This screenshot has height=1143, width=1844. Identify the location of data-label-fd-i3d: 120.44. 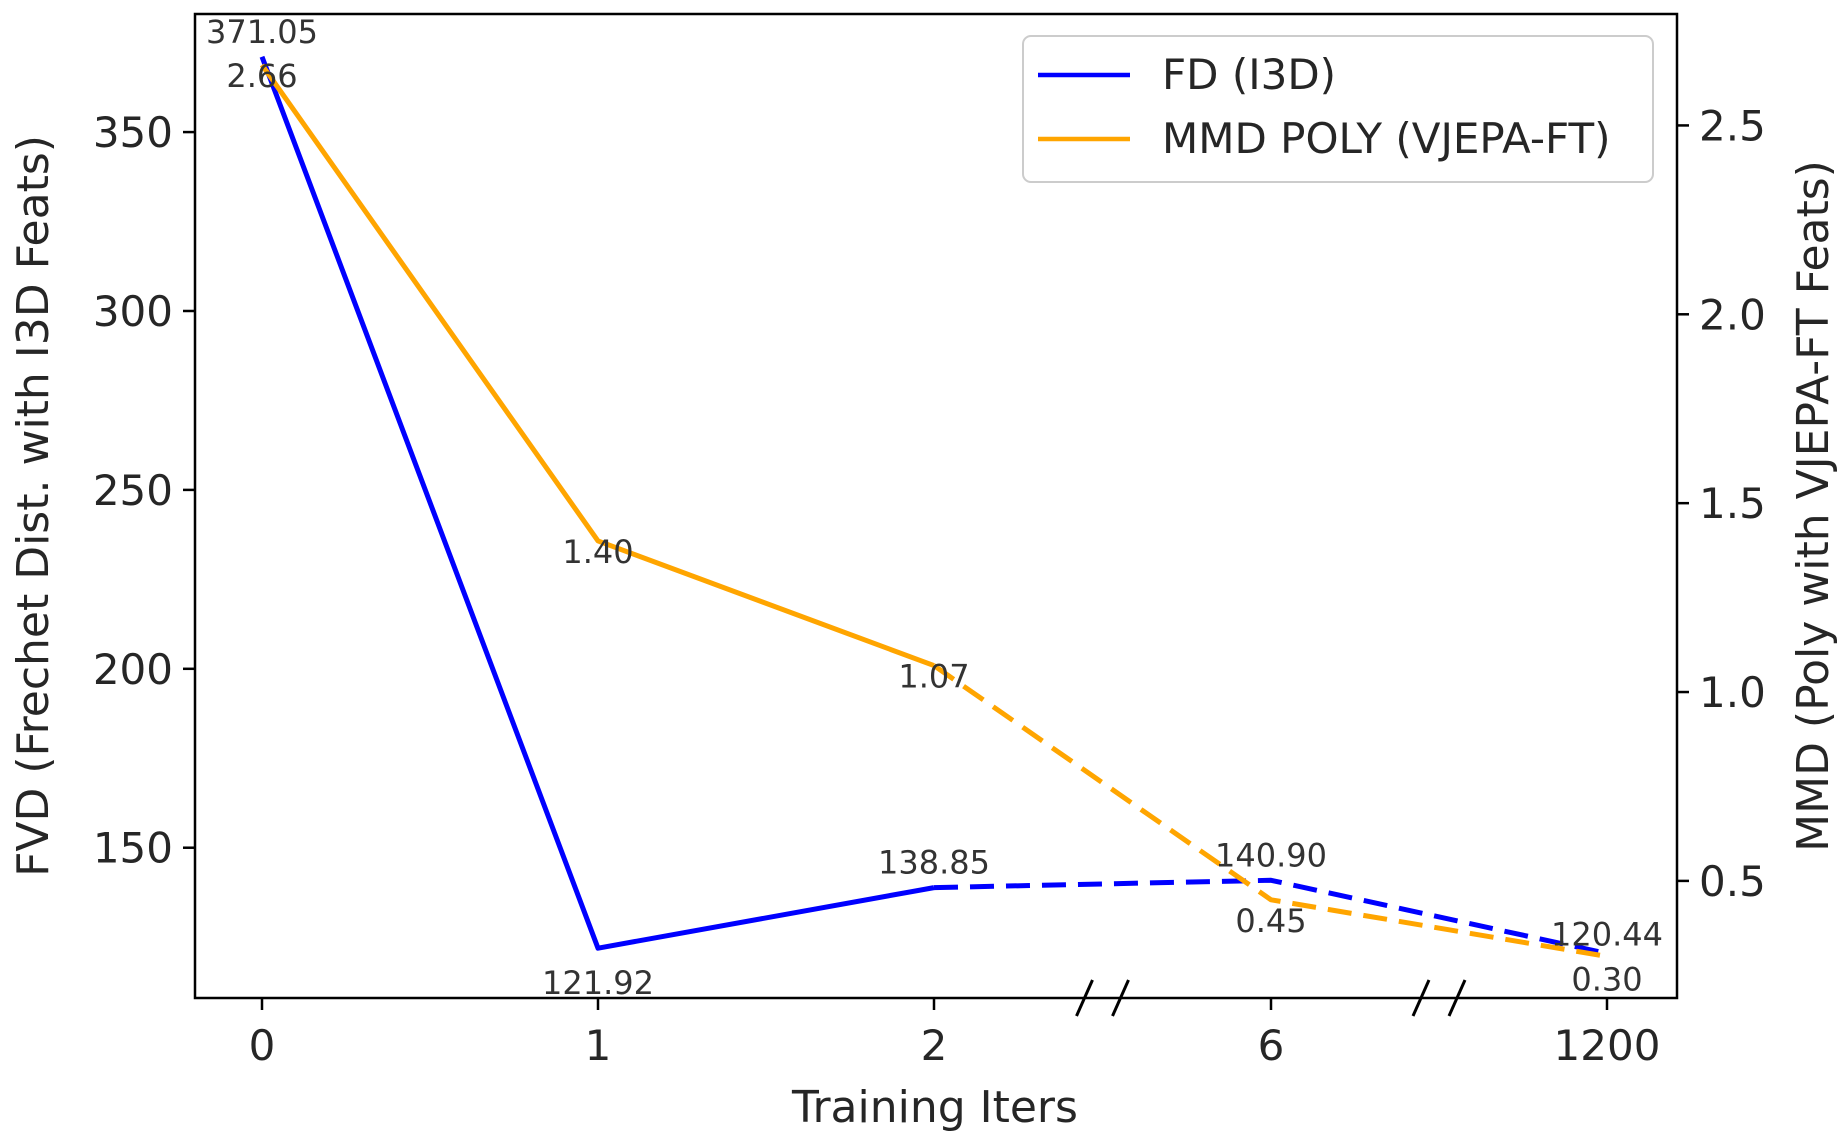
(1607, 934).